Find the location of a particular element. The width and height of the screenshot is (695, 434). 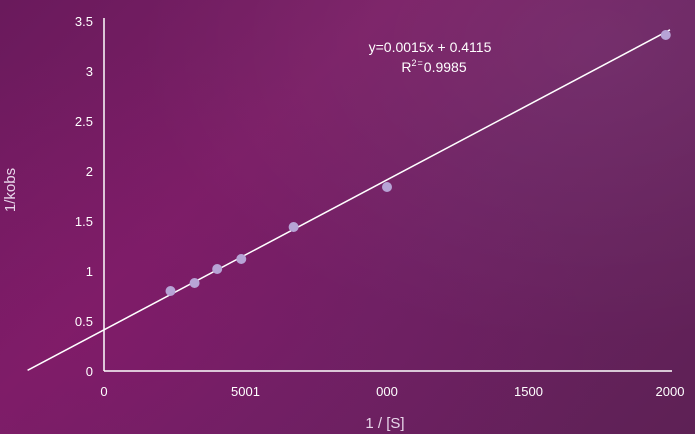

y-tick-label-7: 3 is located at coordinates (89, 71).